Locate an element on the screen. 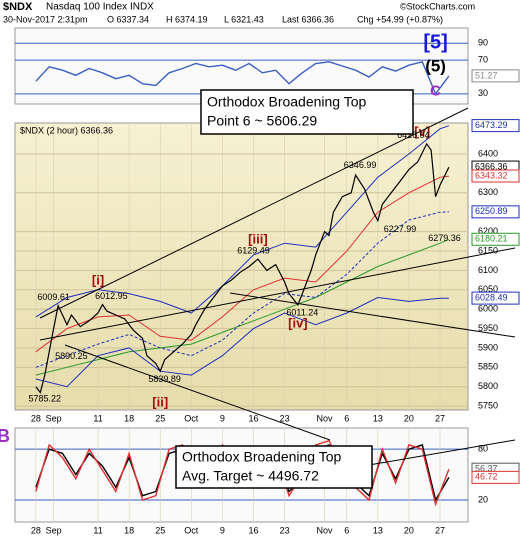 This screenshot has width=520, height=540. annotation: 6227.99 is located at coordinates (400, 229).